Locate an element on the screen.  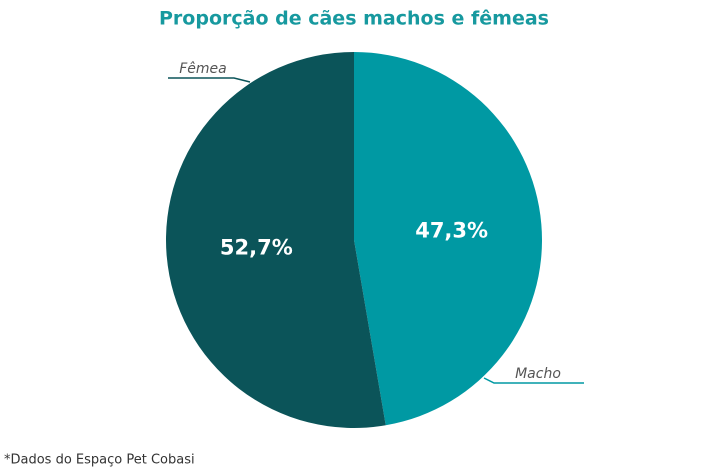
data-label: 52,7% is located at coordinates (256, 247).